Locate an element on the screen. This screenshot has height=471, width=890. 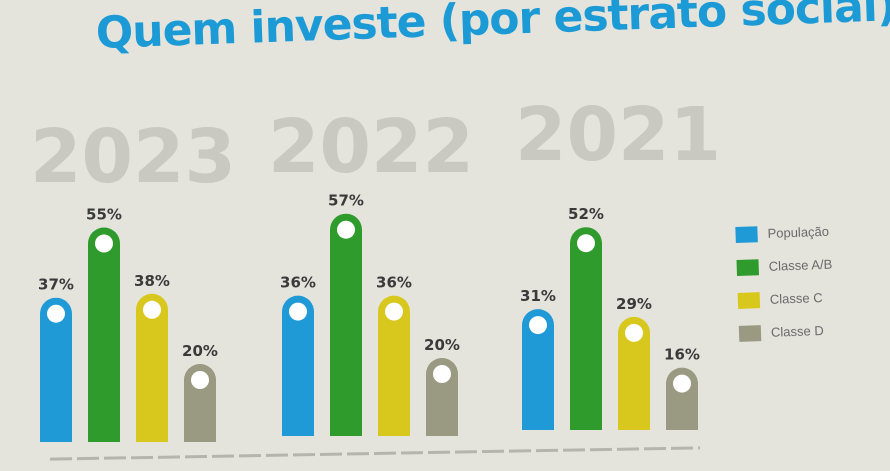
value-label: 55% is located at coordinates (104, 215).